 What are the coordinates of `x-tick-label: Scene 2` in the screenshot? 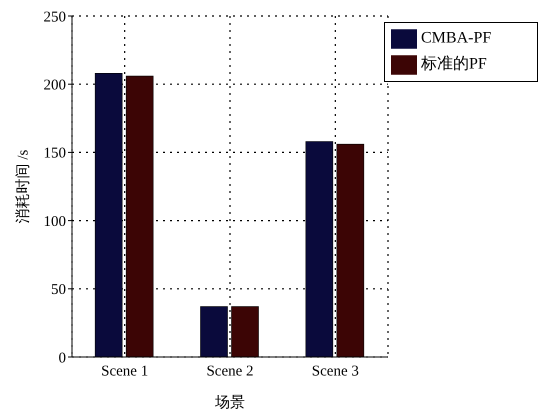 It's located at (230, 372).